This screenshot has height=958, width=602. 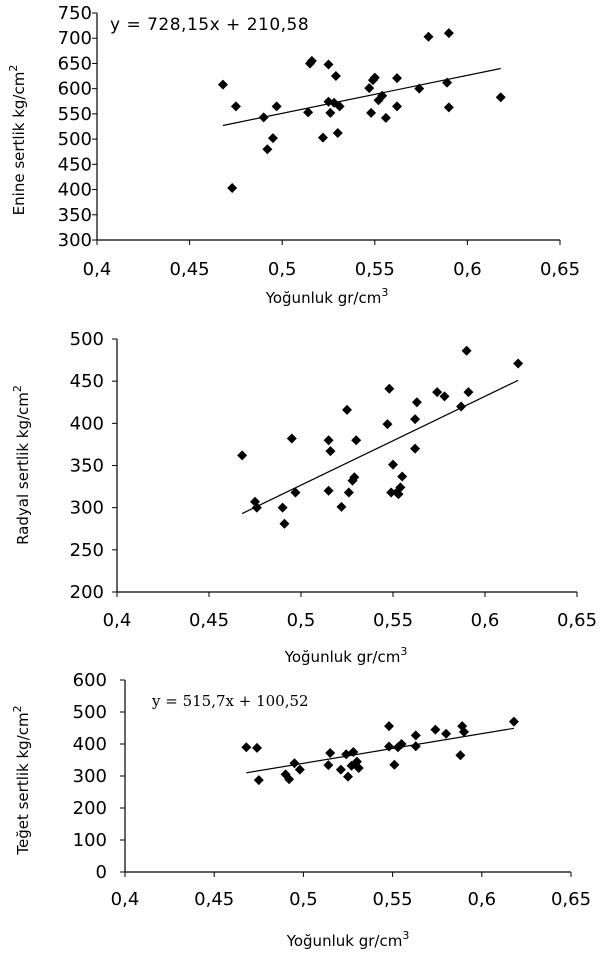 What do you see at coordinates (393, 620) in the screenshot?
I see `x-tick-label: 0,55` at bounding box center [393, 620].